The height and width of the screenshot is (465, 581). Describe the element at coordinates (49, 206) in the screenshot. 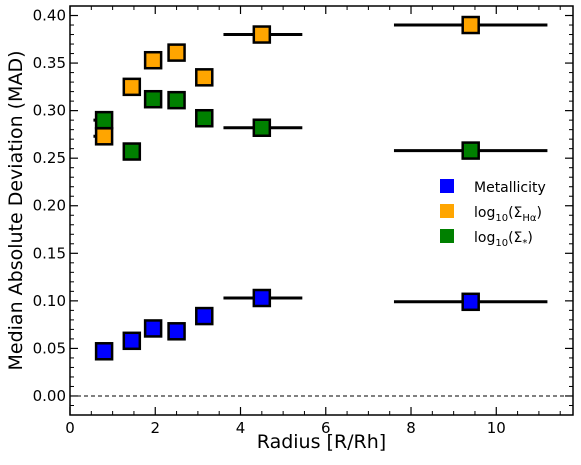

I see `y-tick-label: 0.20` at that location.